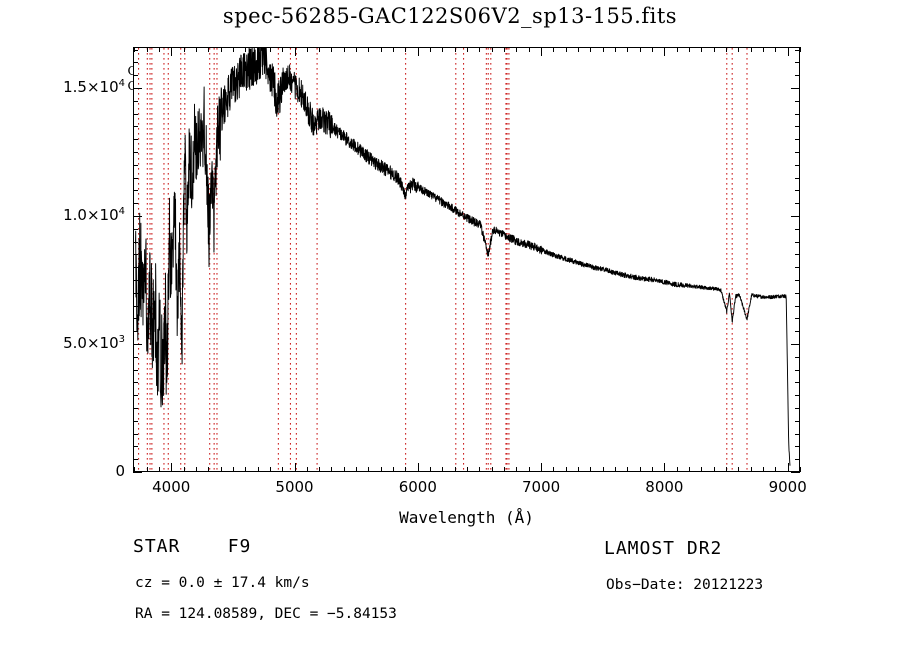  Describe the element at coordinates (541, 487) in the screenshot. I see `x-tick-label: 7000` at that location.